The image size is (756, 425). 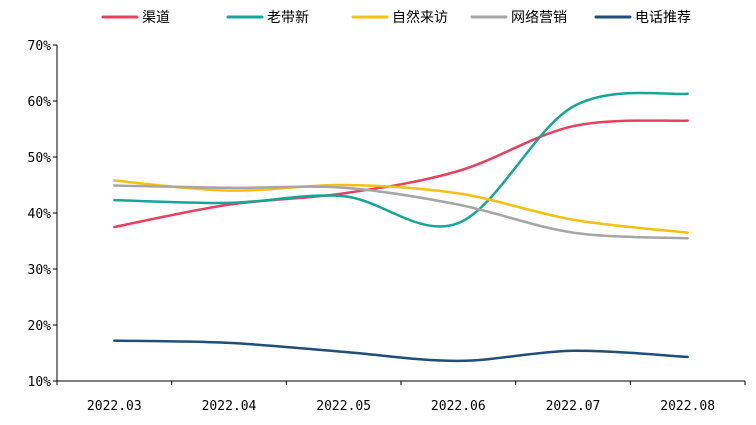 What do you see at coordinates (343, 406) in the screenshot?
I see `x-tick-label: 2022.05` at bounding box center [343, 406].